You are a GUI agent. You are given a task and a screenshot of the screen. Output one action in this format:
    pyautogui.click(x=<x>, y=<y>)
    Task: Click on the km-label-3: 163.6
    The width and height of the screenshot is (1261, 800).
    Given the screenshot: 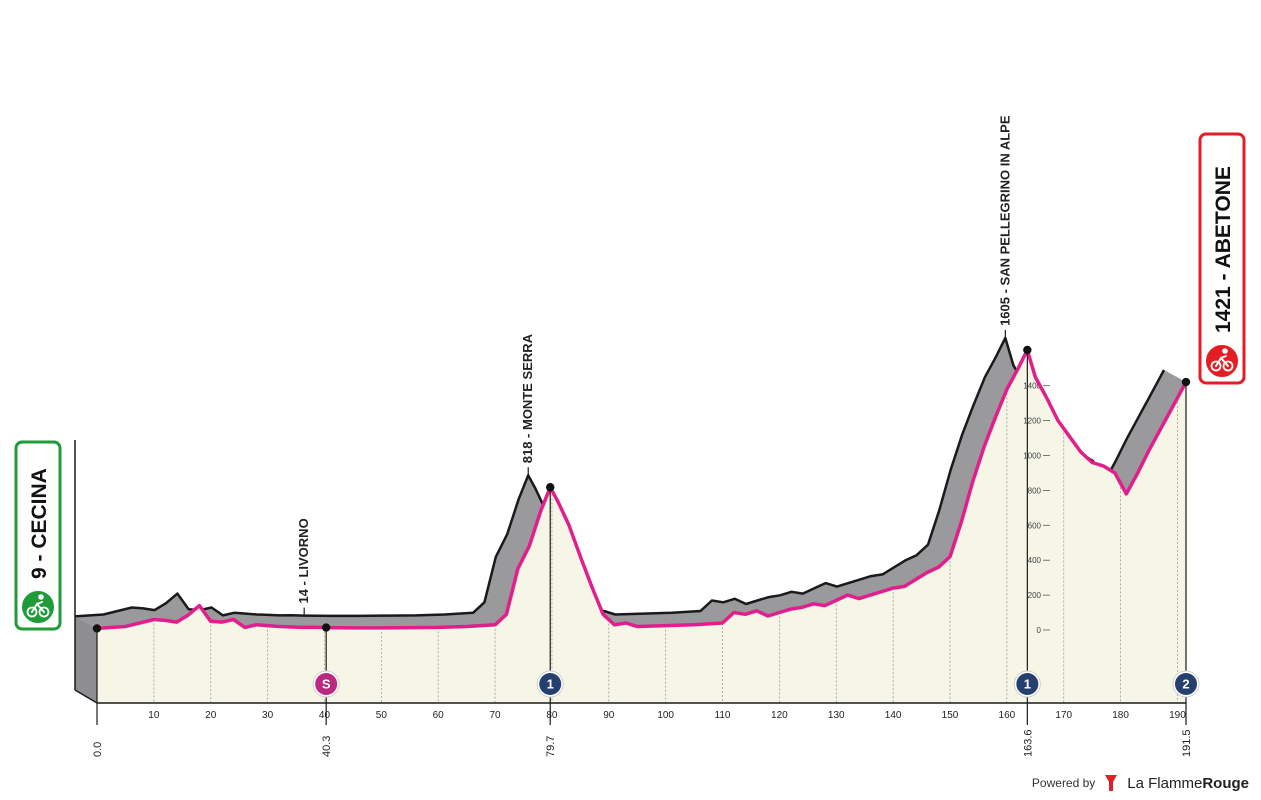 What is the action you would take?
    pyautogui.click(x=1028, y=743)
    